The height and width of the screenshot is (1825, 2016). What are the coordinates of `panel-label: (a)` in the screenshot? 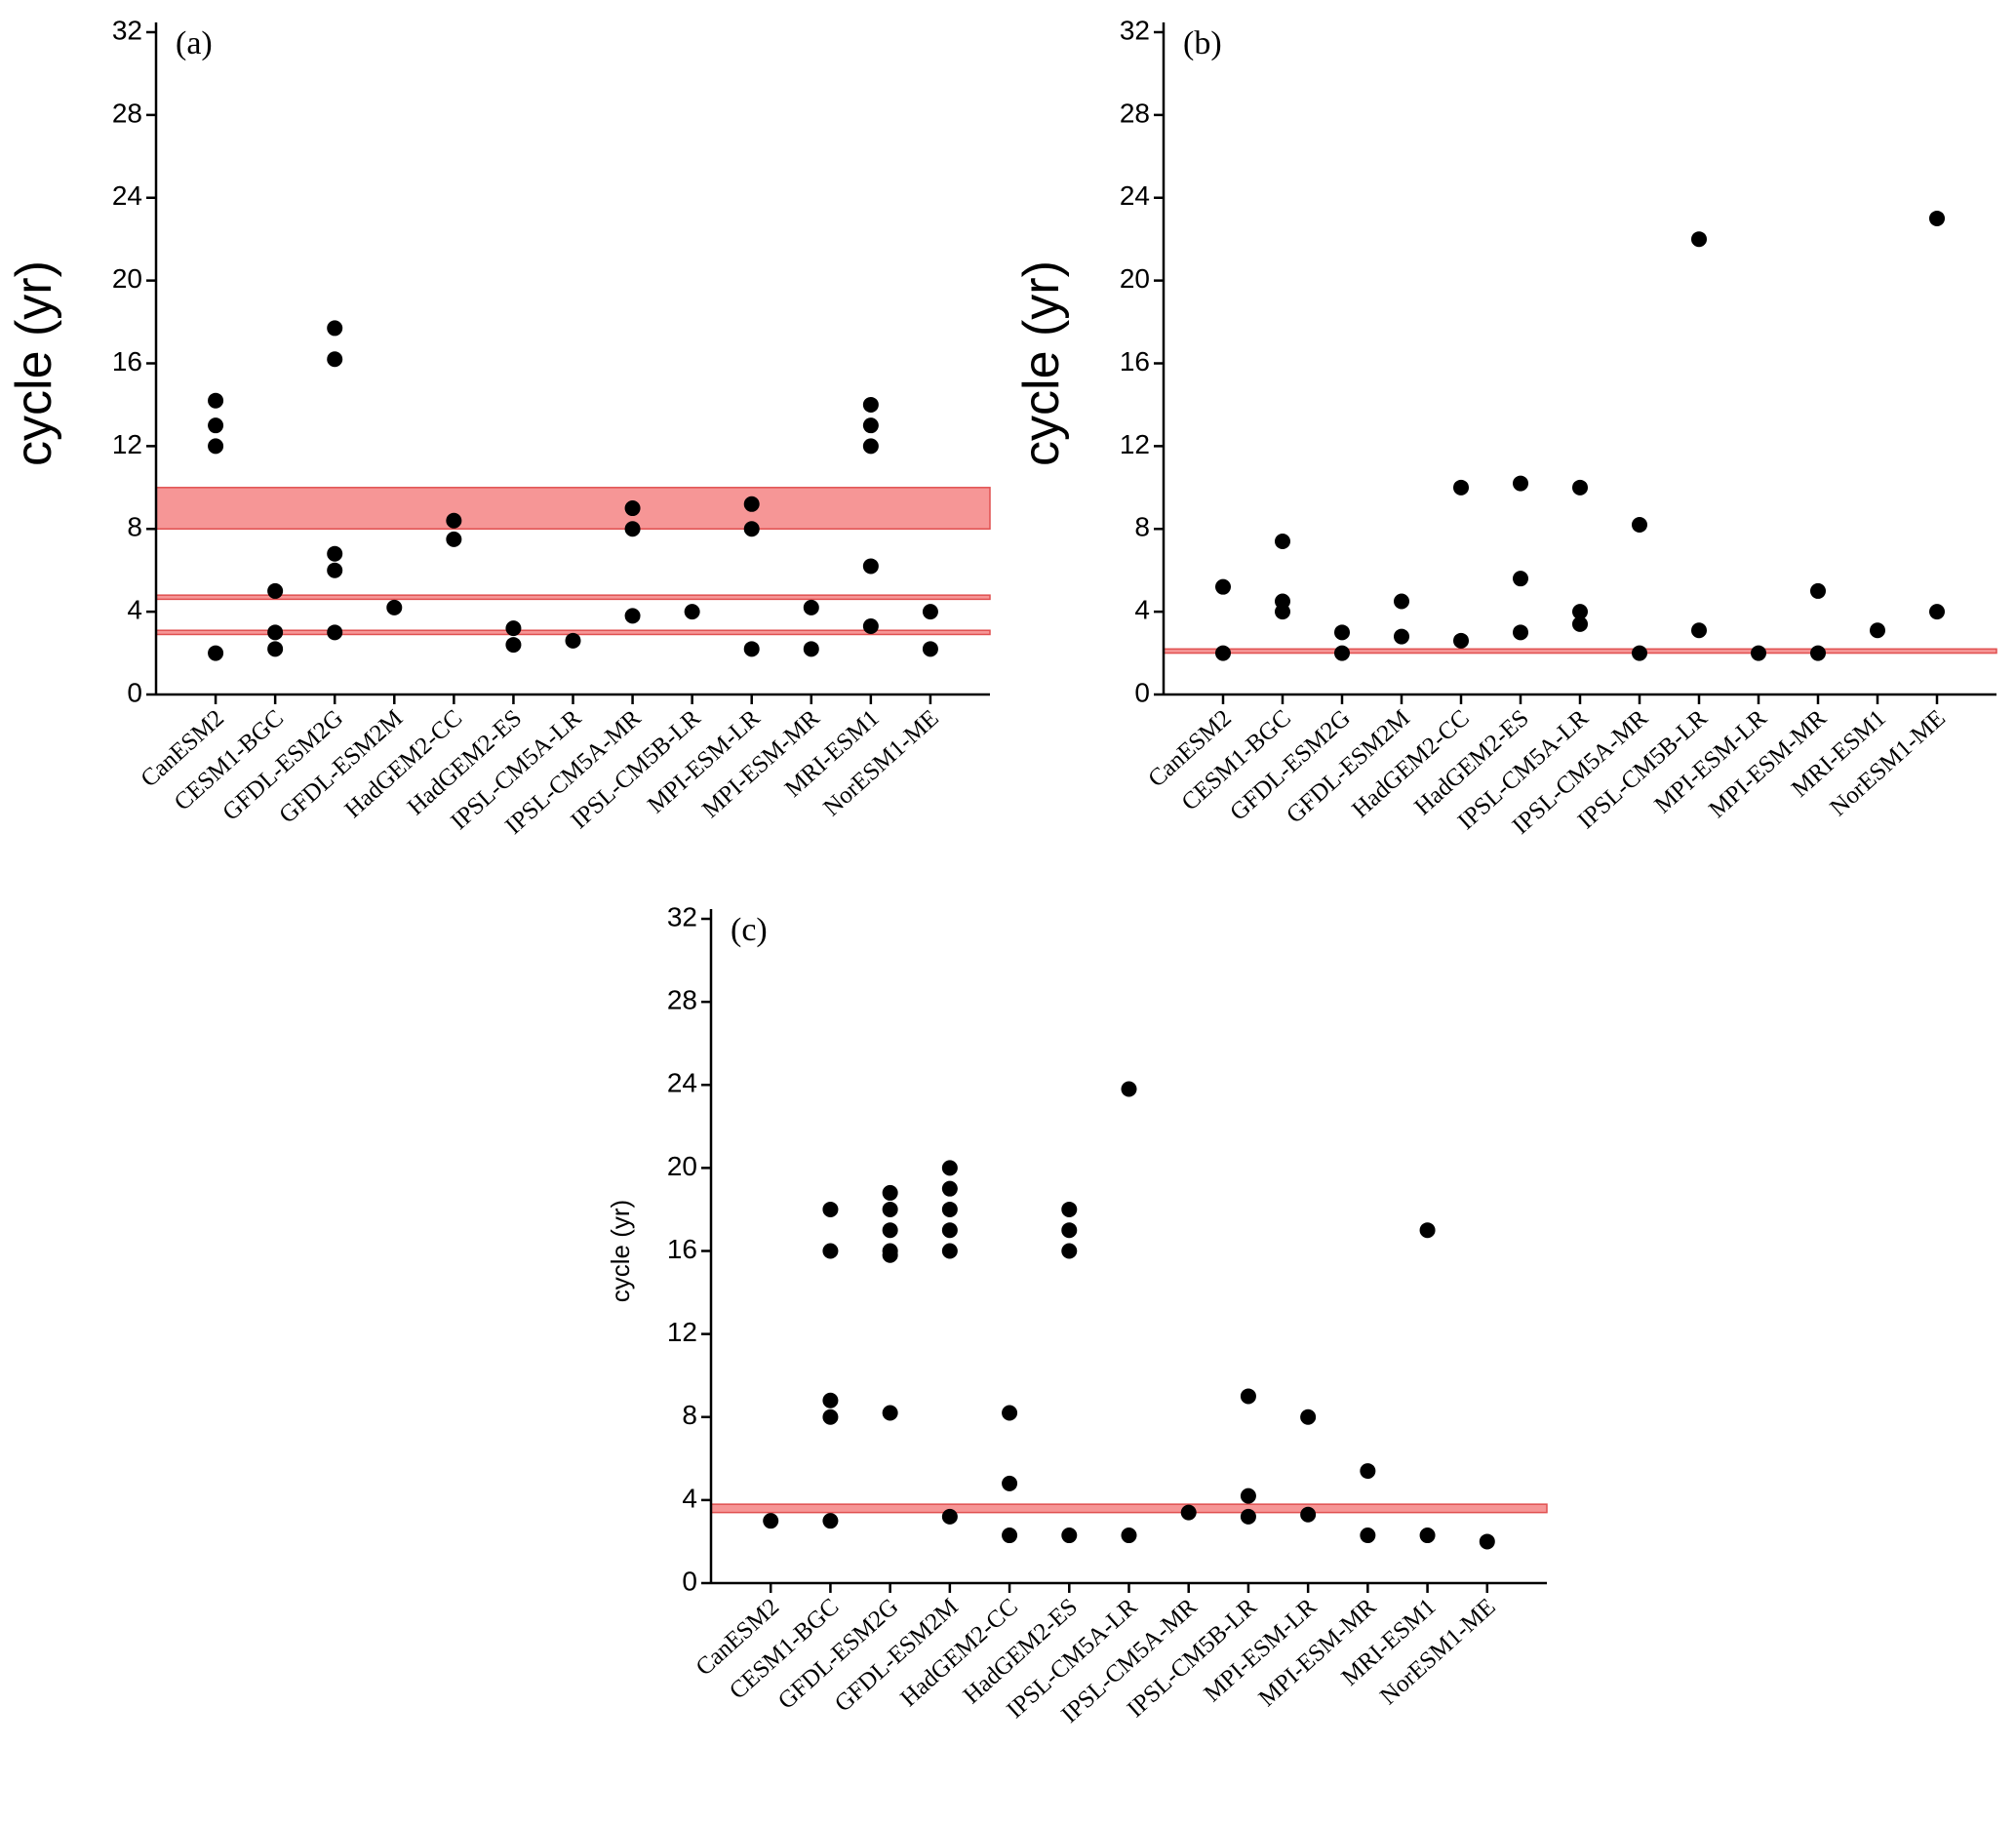 It's located at (194, 43).